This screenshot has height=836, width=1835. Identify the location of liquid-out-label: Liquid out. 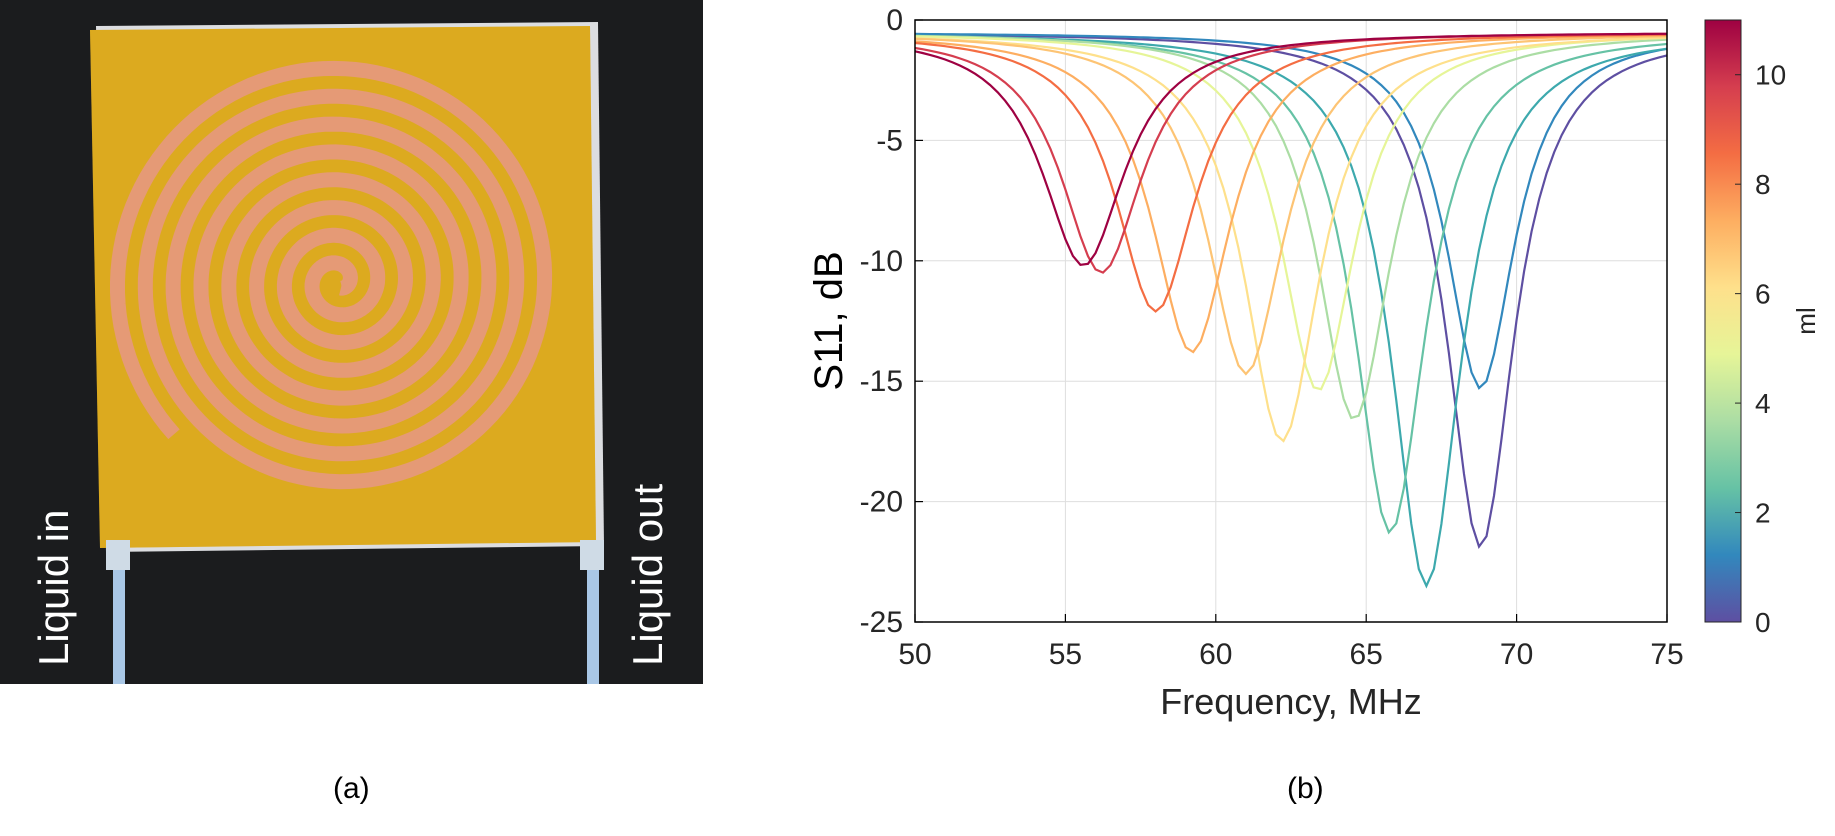
(647, 575).